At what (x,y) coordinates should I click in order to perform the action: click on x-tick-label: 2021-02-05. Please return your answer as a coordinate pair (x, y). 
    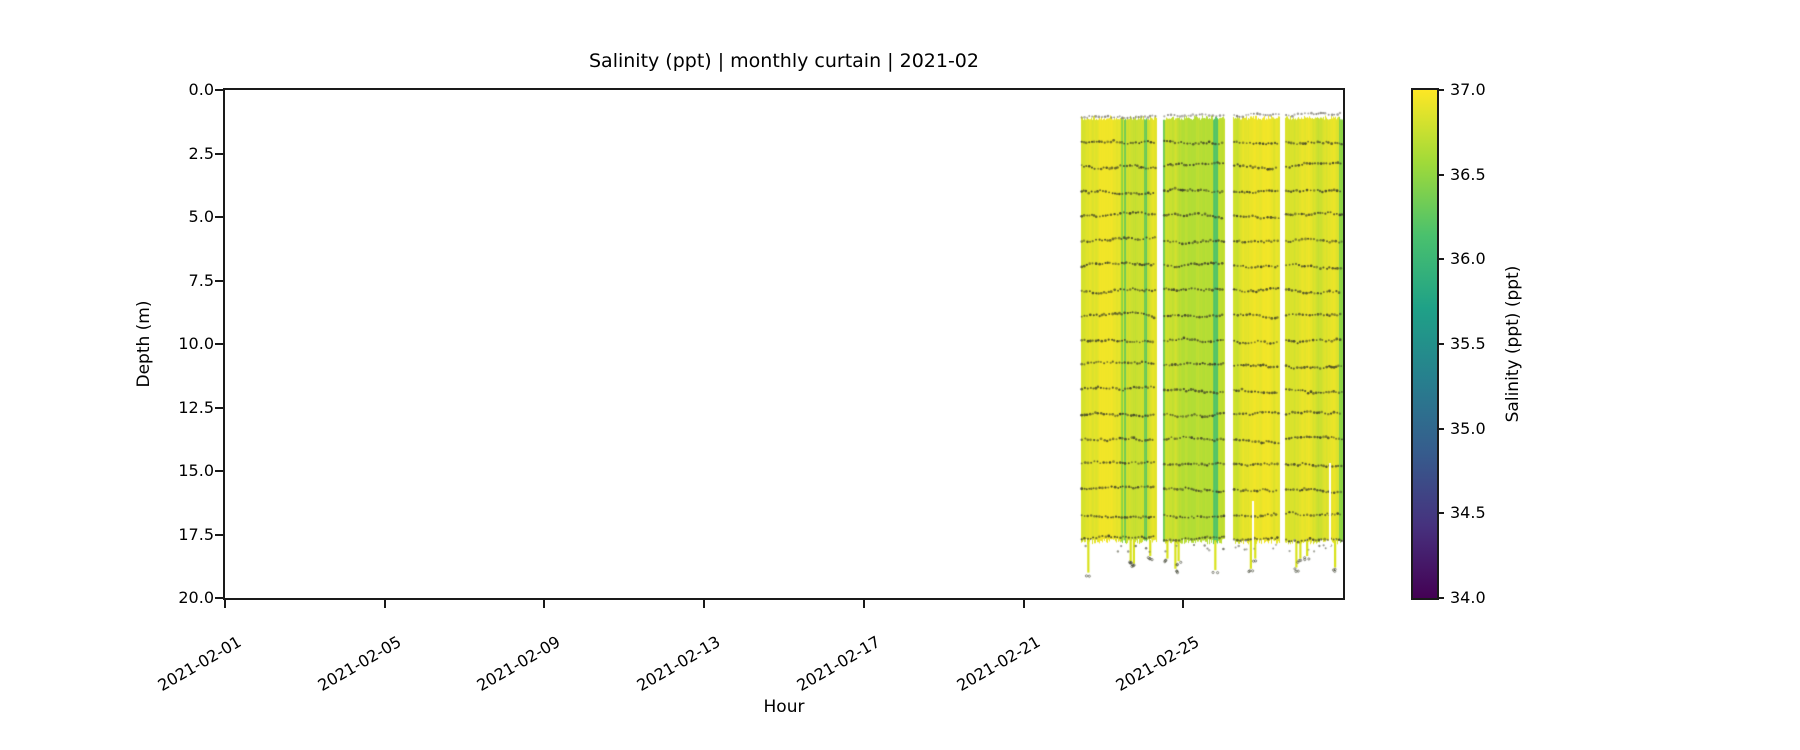
    Looking at the image, I should click on (359, 663).